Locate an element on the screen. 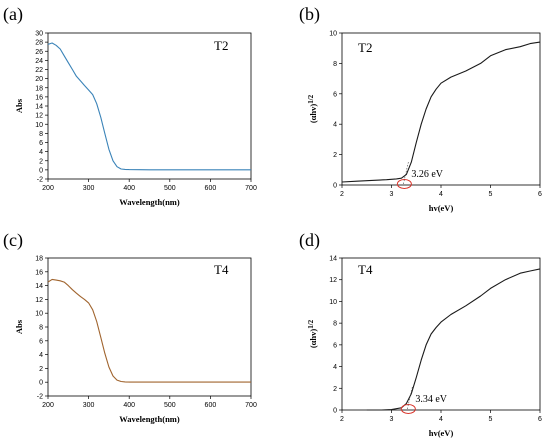  panel-label: (d) is located at coordinates (309, 240).